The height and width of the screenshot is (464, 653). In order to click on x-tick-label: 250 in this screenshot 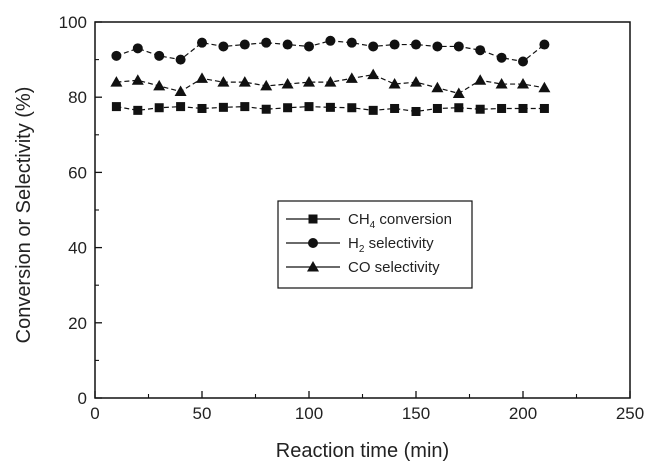, I will do `click(630, 413)`.